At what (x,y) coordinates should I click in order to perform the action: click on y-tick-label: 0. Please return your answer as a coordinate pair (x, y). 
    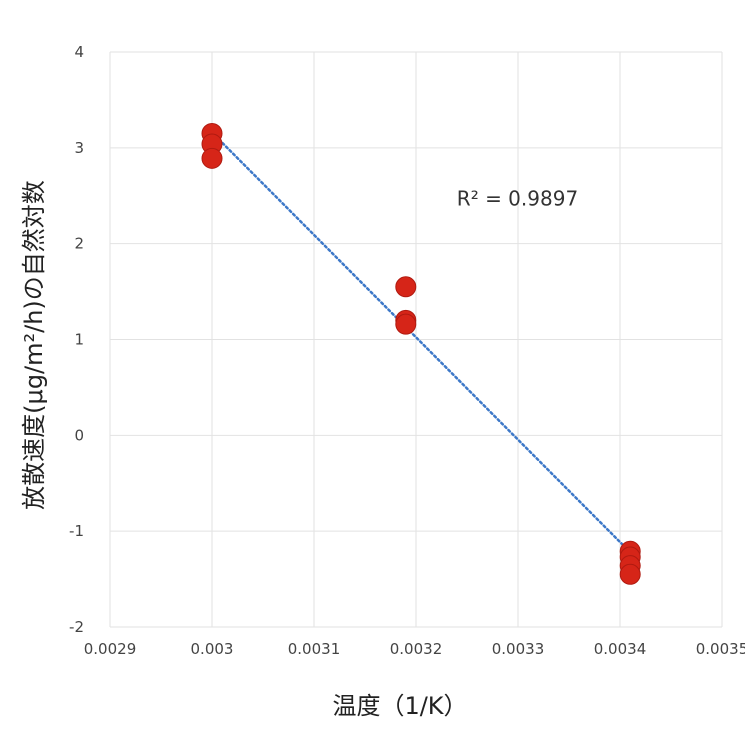
    Looking at the image, I should click on (79, 435).